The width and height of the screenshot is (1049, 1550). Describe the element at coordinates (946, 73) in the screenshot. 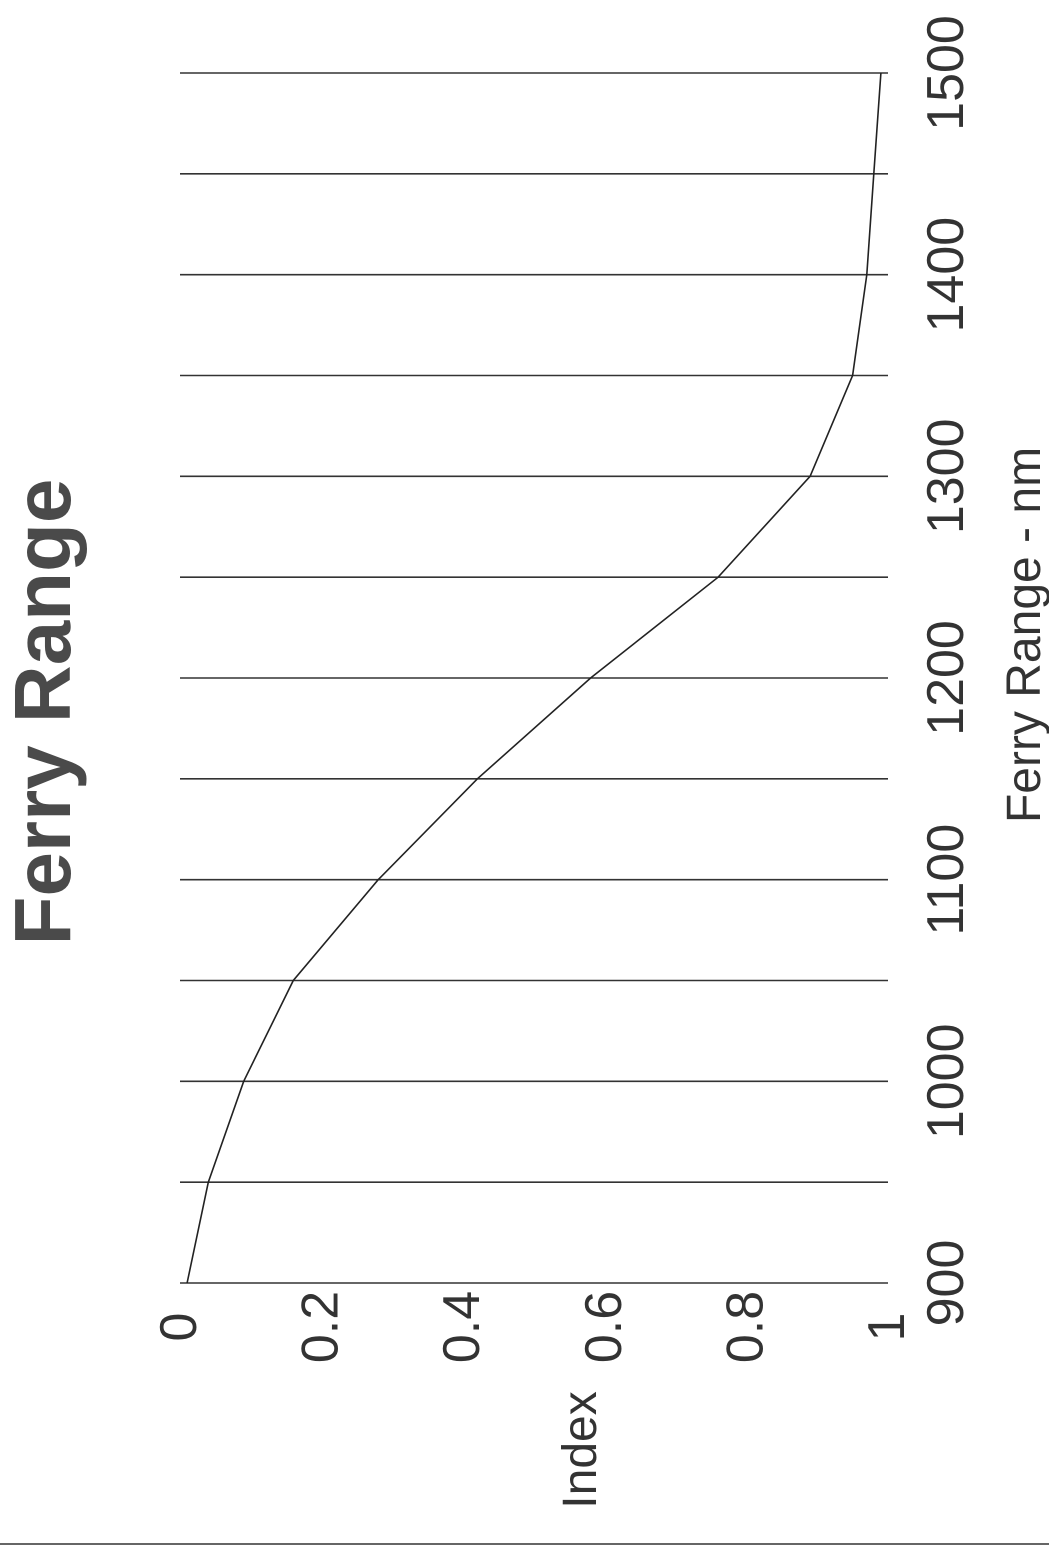

I see `x-tick-label: 1500` at that location.